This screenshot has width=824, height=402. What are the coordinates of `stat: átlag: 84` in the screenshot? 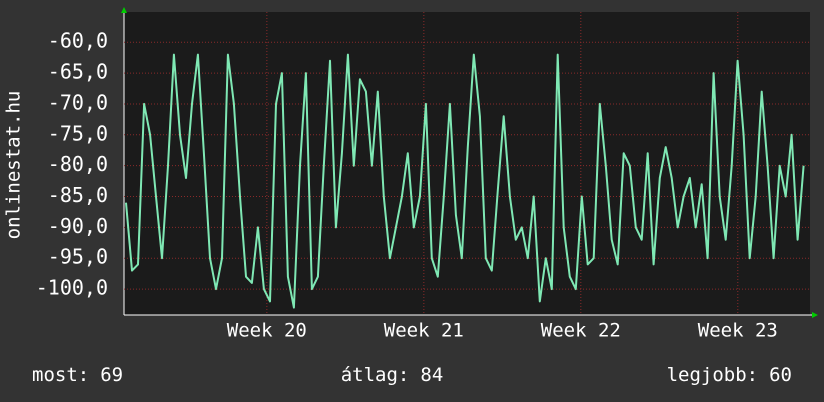 It's located at (392, 375).